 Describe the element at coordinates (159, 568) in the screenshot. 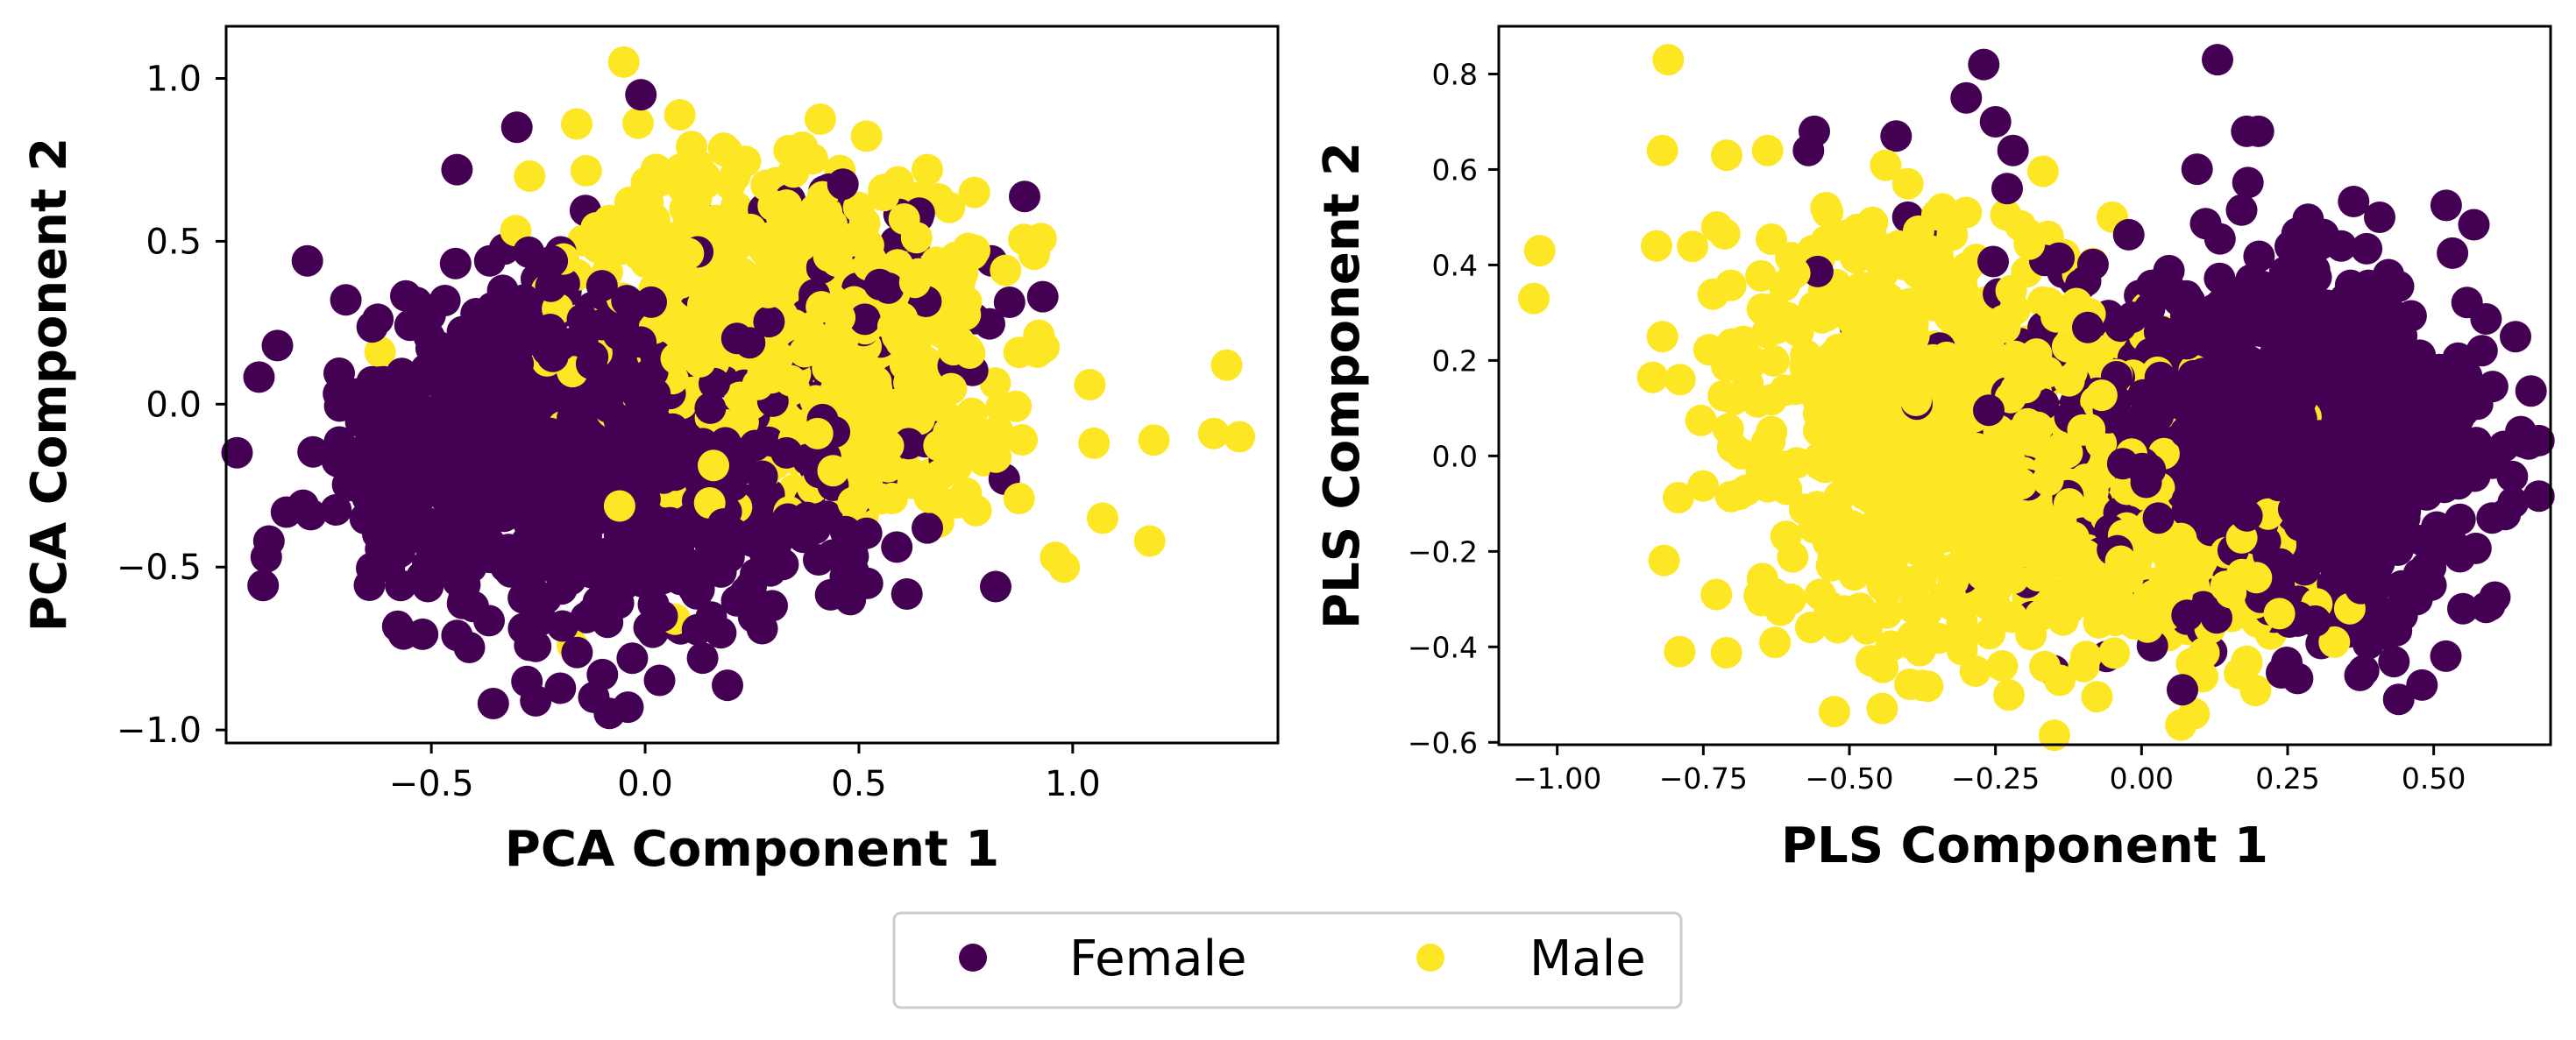

I see `y-tick-label: −0.5` at that location.